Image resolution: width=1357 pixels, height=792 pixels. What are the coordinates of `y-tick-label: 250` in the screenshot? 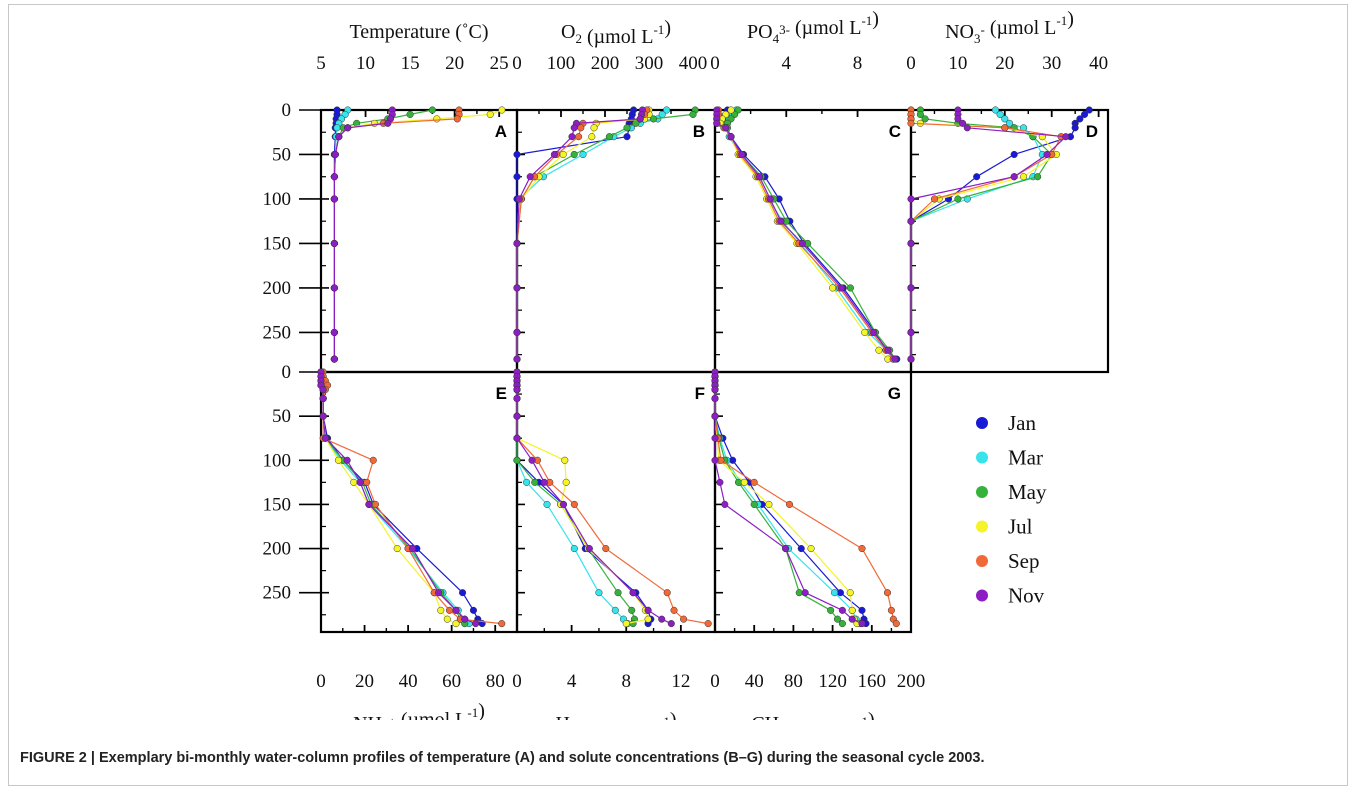 It's located at (277, 593).